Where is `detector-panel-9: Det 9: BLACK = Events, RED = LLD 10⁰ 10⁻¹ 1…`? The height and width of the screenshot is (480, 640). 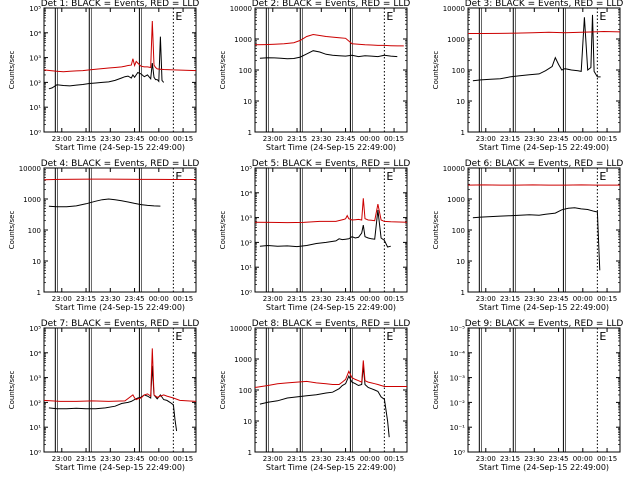
detector-panel-9: Det 9: BLACK = Events, RED = LLD 10⁰ 10⁻¹ 1… is located at coordinates (527, 395).